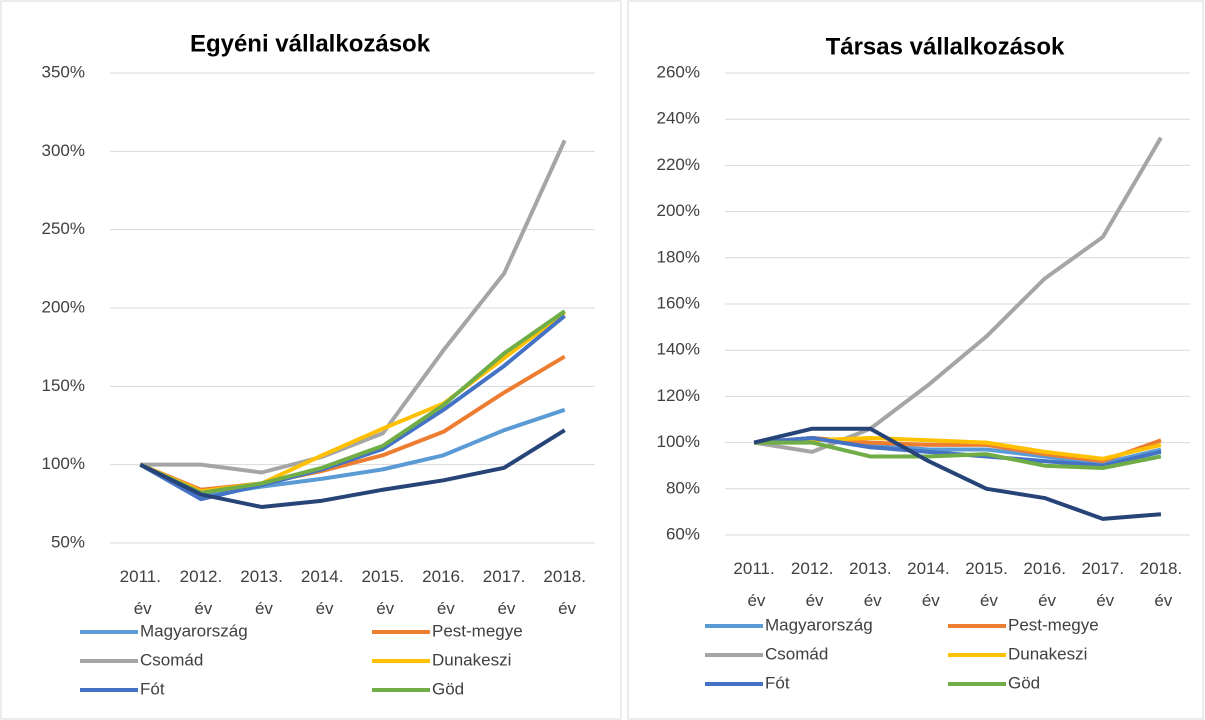  What do you see at coordinates (683, 533) in the screenshot?
I see `y-tick-label: 60%` at bounding box center [683, 533].